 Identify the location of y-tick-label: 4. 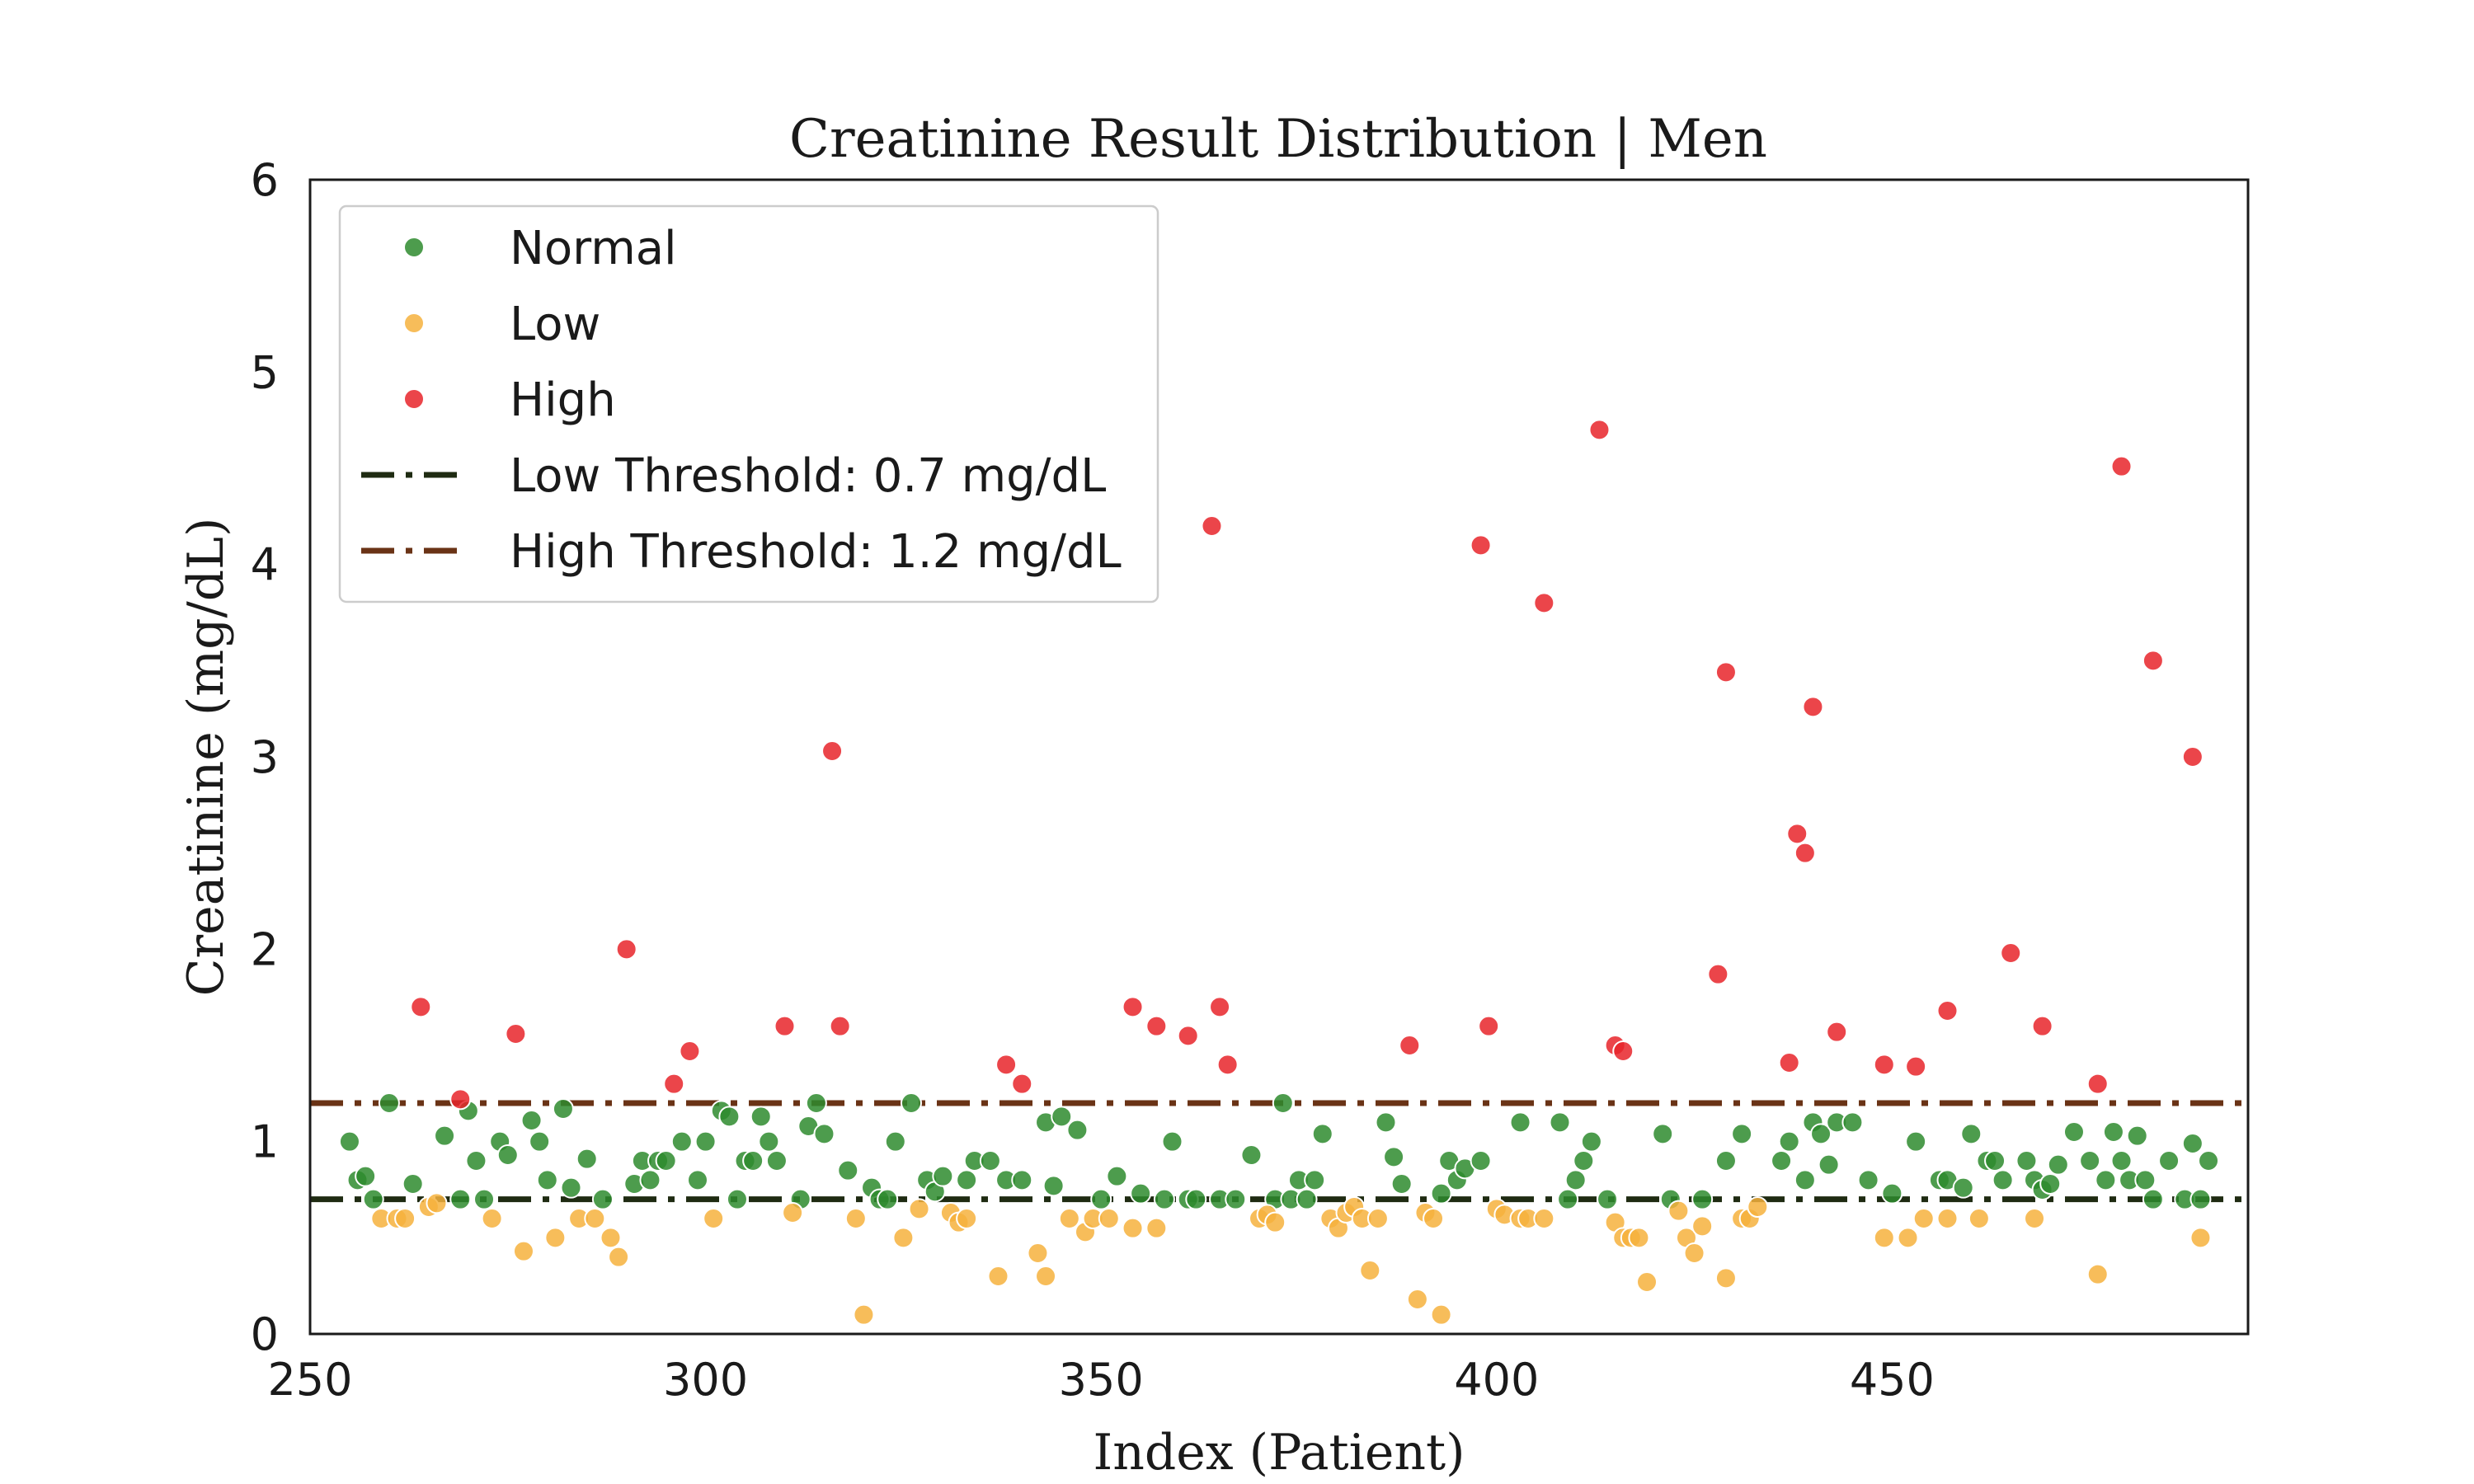
(265, 565).